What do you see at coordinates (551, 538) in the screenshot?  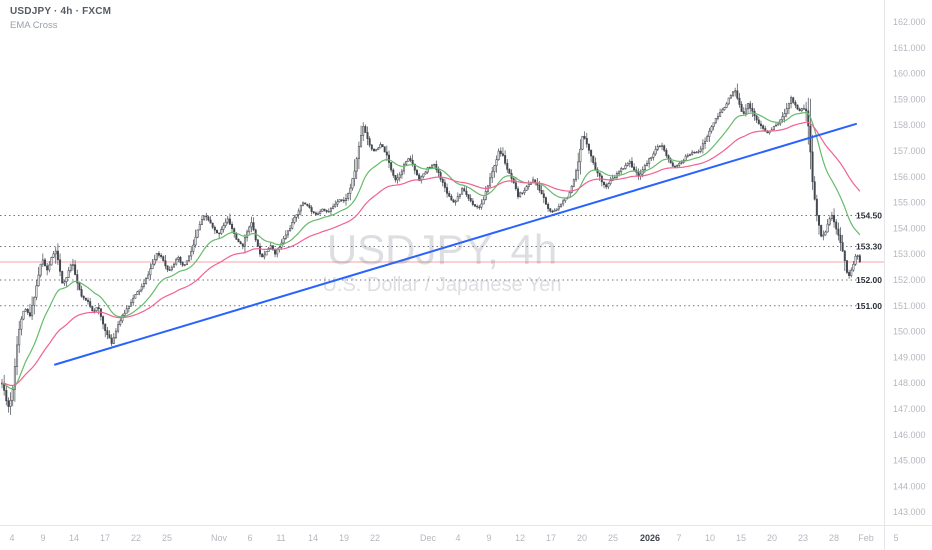 I see `time-tick-label: 17` at bounding box center [551, 538].